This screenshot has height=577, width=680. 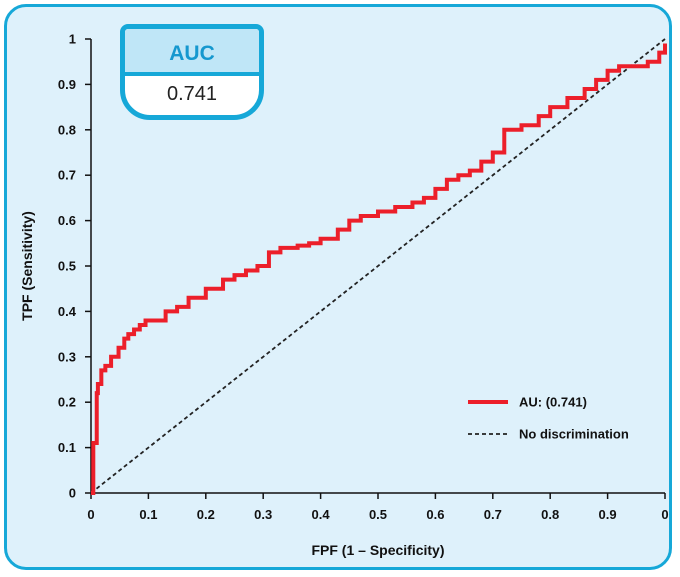 I want to click on x-axis-title: FPF (1 – Specificity), so click(x=377, y=550).